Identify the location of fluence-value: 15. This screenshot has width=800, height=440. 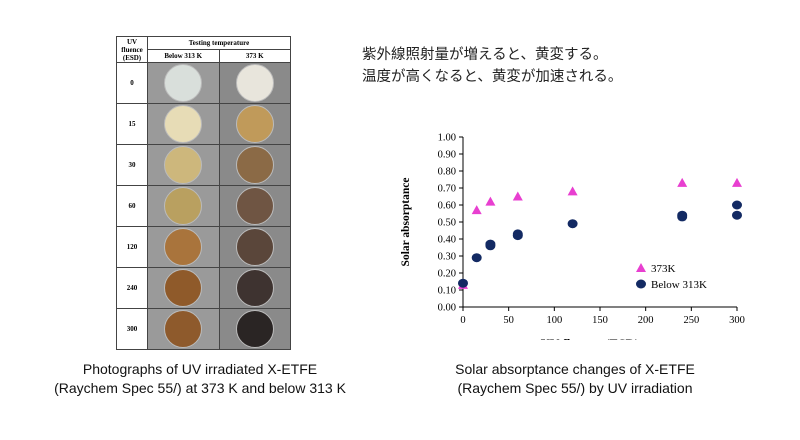
(132, 124).